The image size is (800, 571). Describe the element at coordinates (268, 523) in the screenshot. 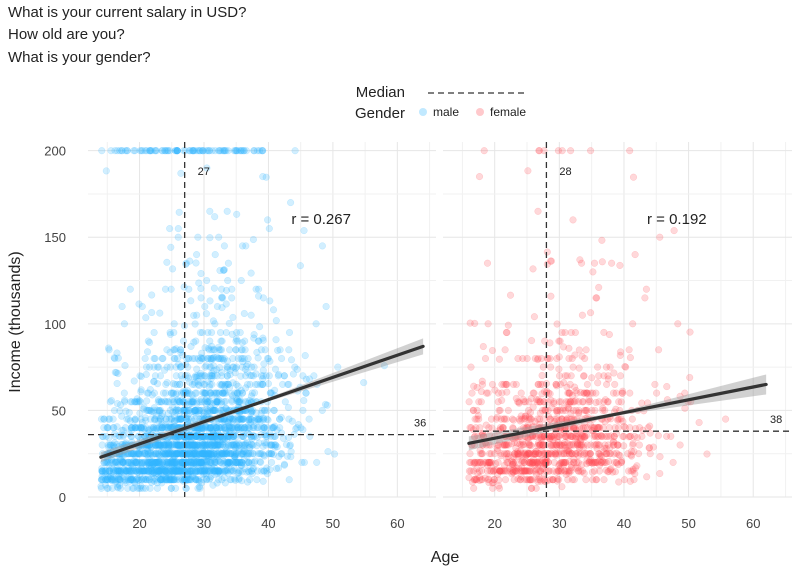

I see `x-tick-label: 40` at that location.